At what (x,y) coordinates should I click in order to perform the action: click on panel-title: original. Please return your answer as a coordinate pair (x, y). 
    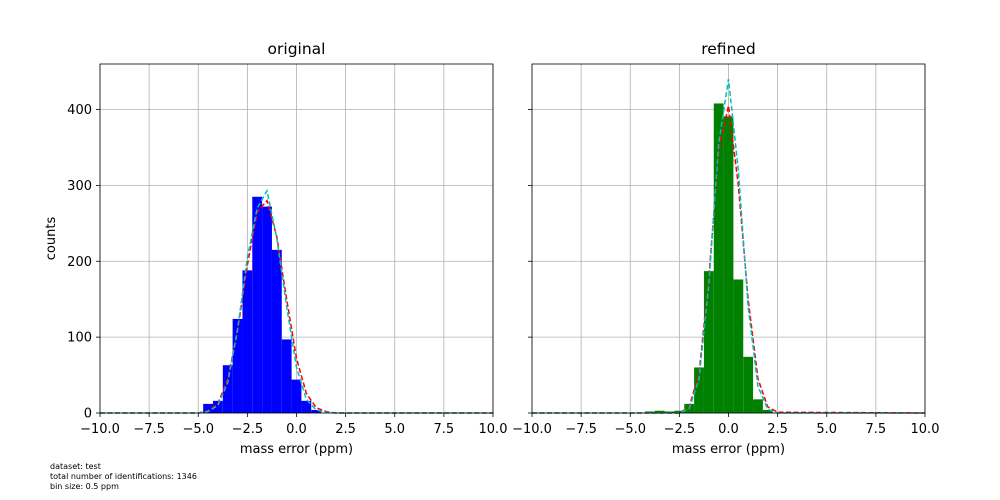
    Looking at the image, I should click on (297, 49).